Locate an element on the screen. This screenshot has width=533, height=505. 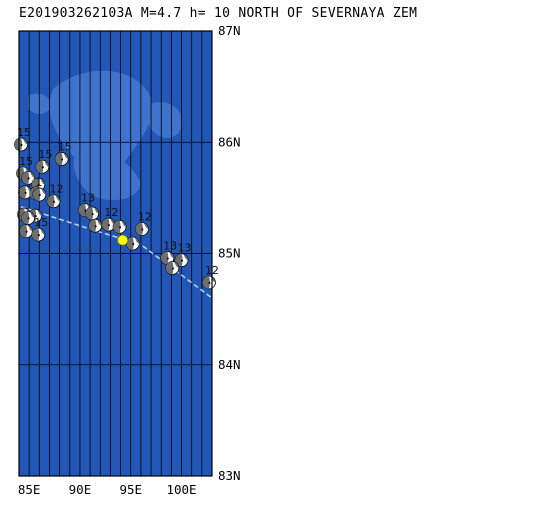
event-label: 1 is located at coordinates (38, 182).